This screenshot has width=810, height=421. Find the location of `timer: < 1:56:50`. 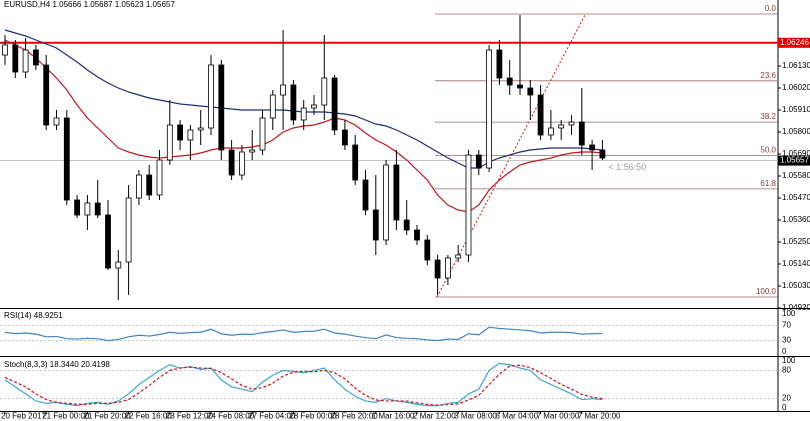

timer: < 1:56:50 is located at coordinates (627, 167).